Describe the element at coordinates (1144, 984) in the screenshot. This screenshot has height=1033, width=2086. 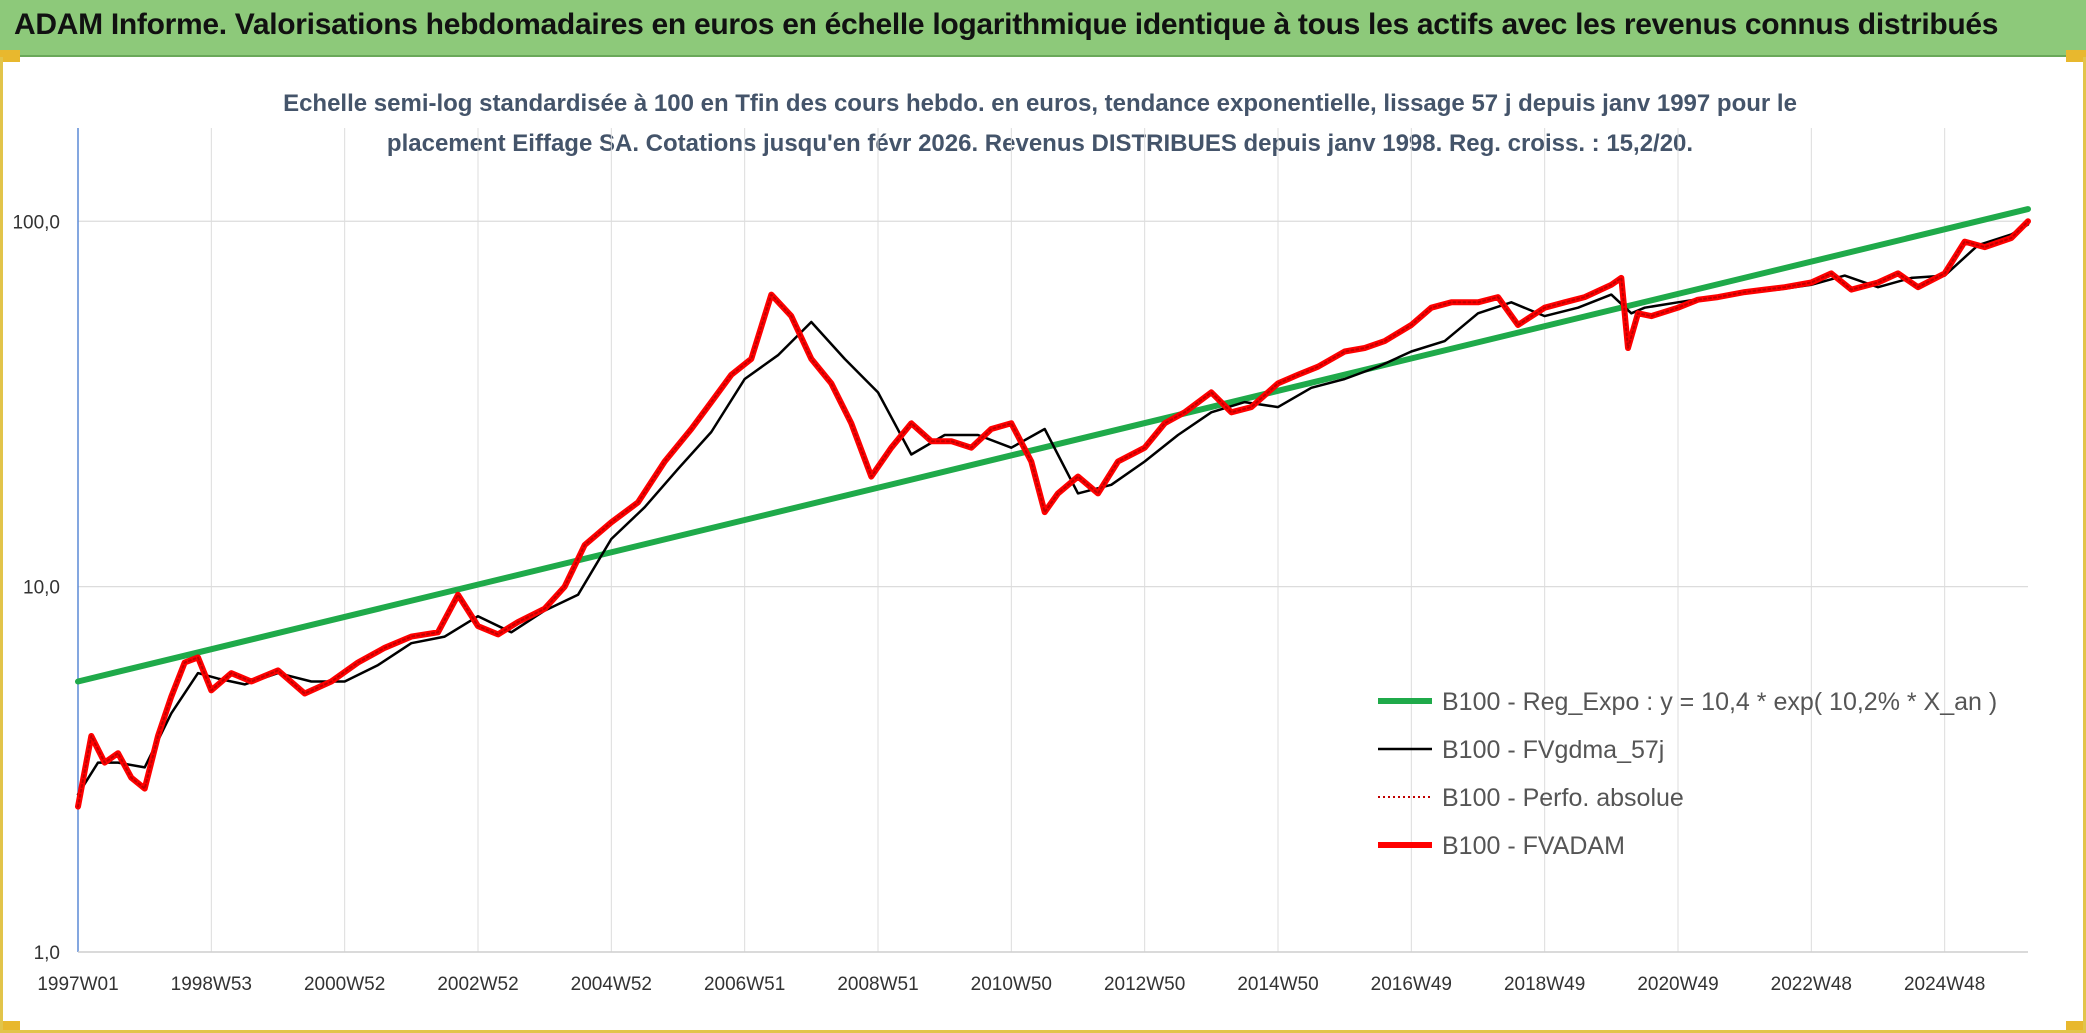
I see `x-tick-label: 2012W50` at that location.